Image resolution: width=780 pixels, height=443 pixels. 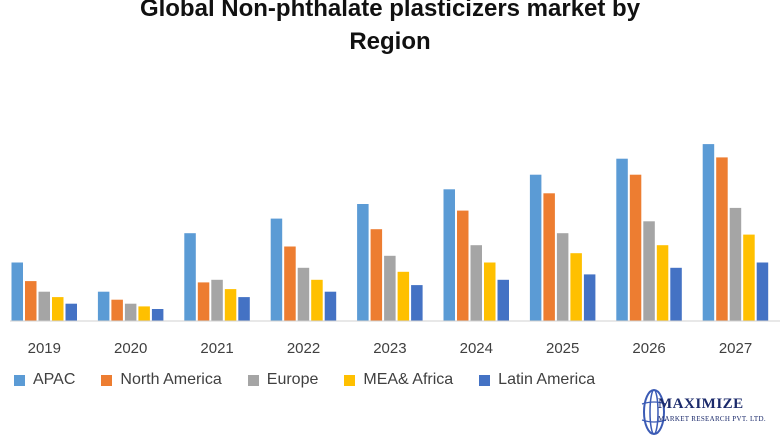 What do you see at coordinates (735, 264) in the screenshot?
I see `bar-europe-2027` at bounding box center [735, 264].